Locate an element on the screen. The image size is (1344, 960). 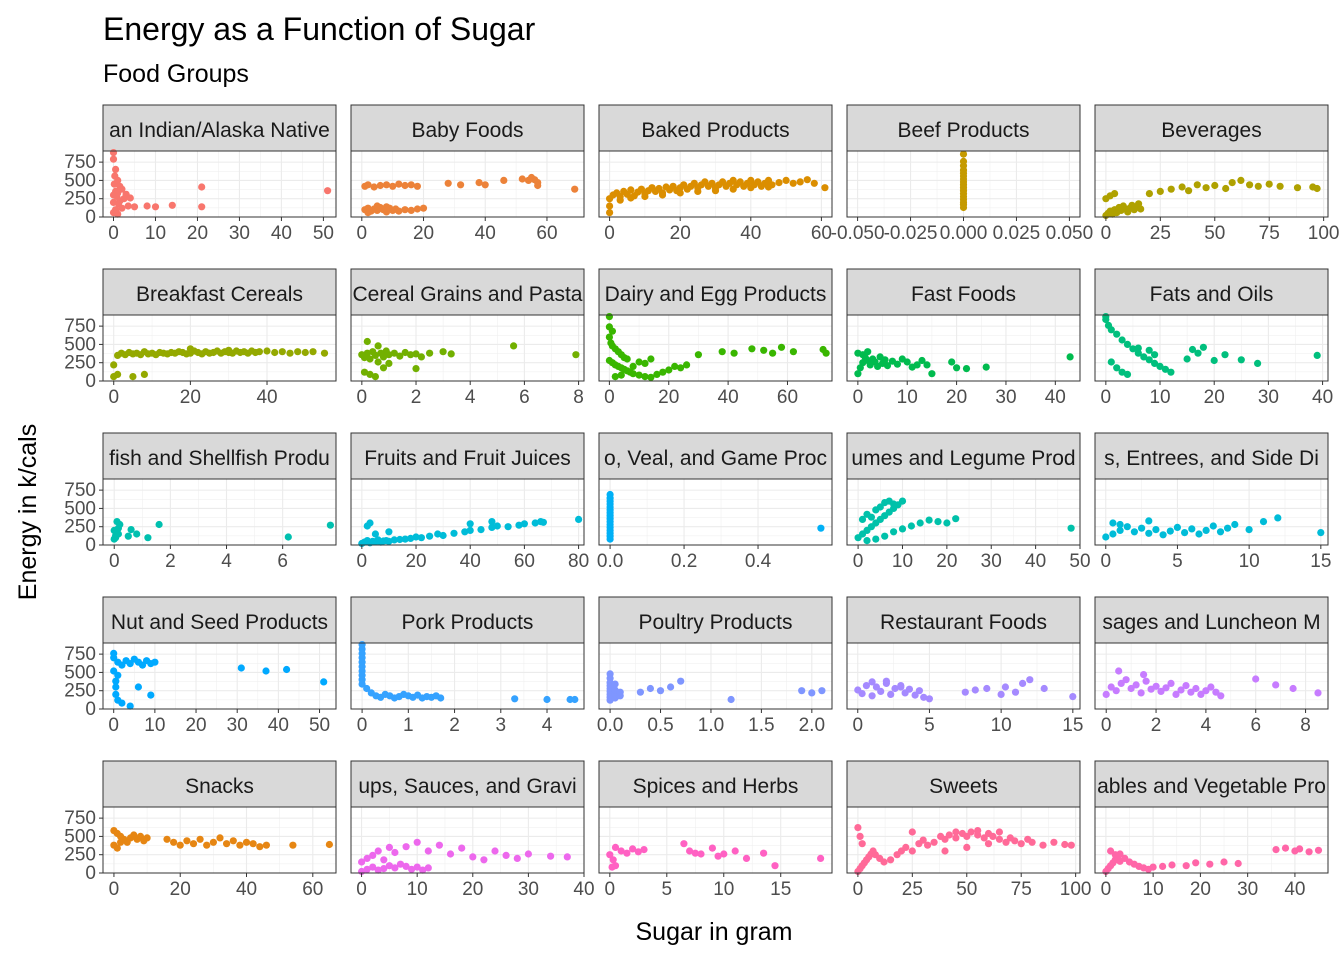
x-tick-label: 20 is located at coordinates (415, 561).